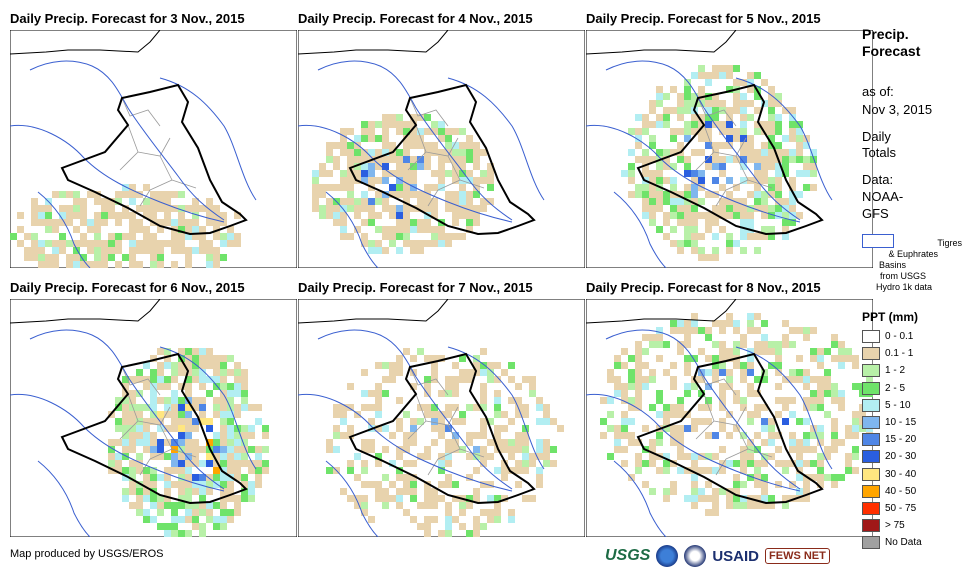  I want to click on ppt-class-label: 20 - 30, so click(901, 457).